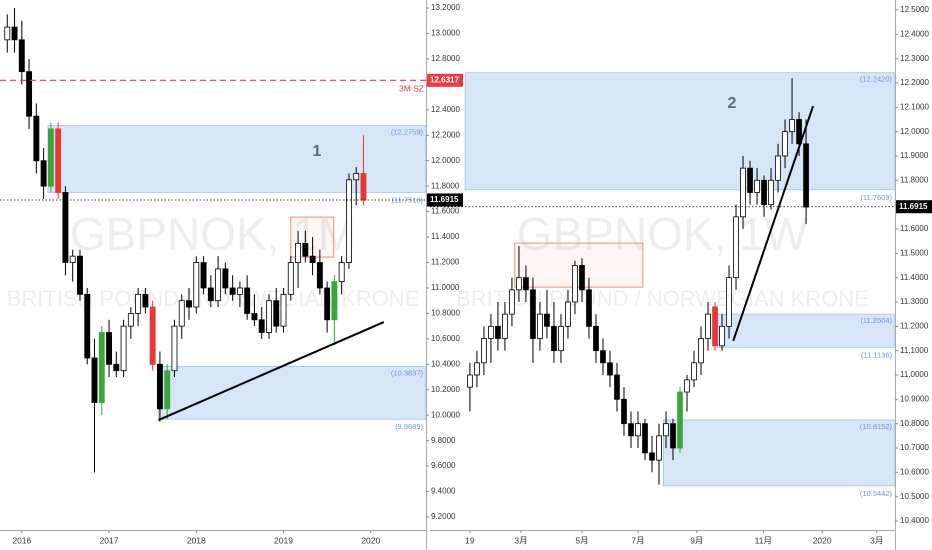 The width and height of the screenshot is (932, 550). Describe the element at coordinates (407, 132) in the screenshot. I see `zone-label: (12.2759)` at that location.